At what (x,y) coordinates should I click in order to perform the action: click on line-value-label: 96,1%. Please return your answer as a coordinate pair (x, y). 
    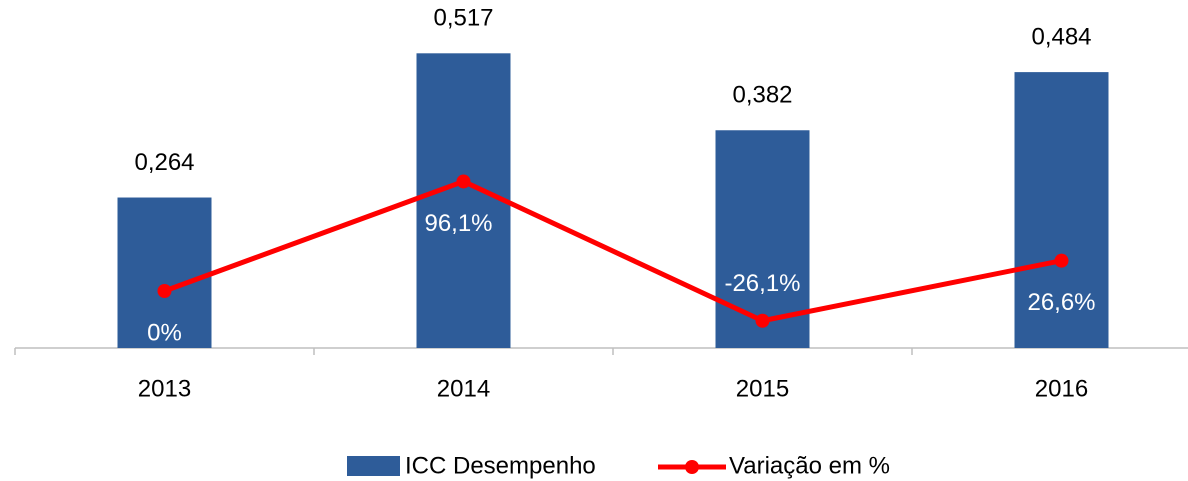
    Looking at the image, I should click on (458, 223).